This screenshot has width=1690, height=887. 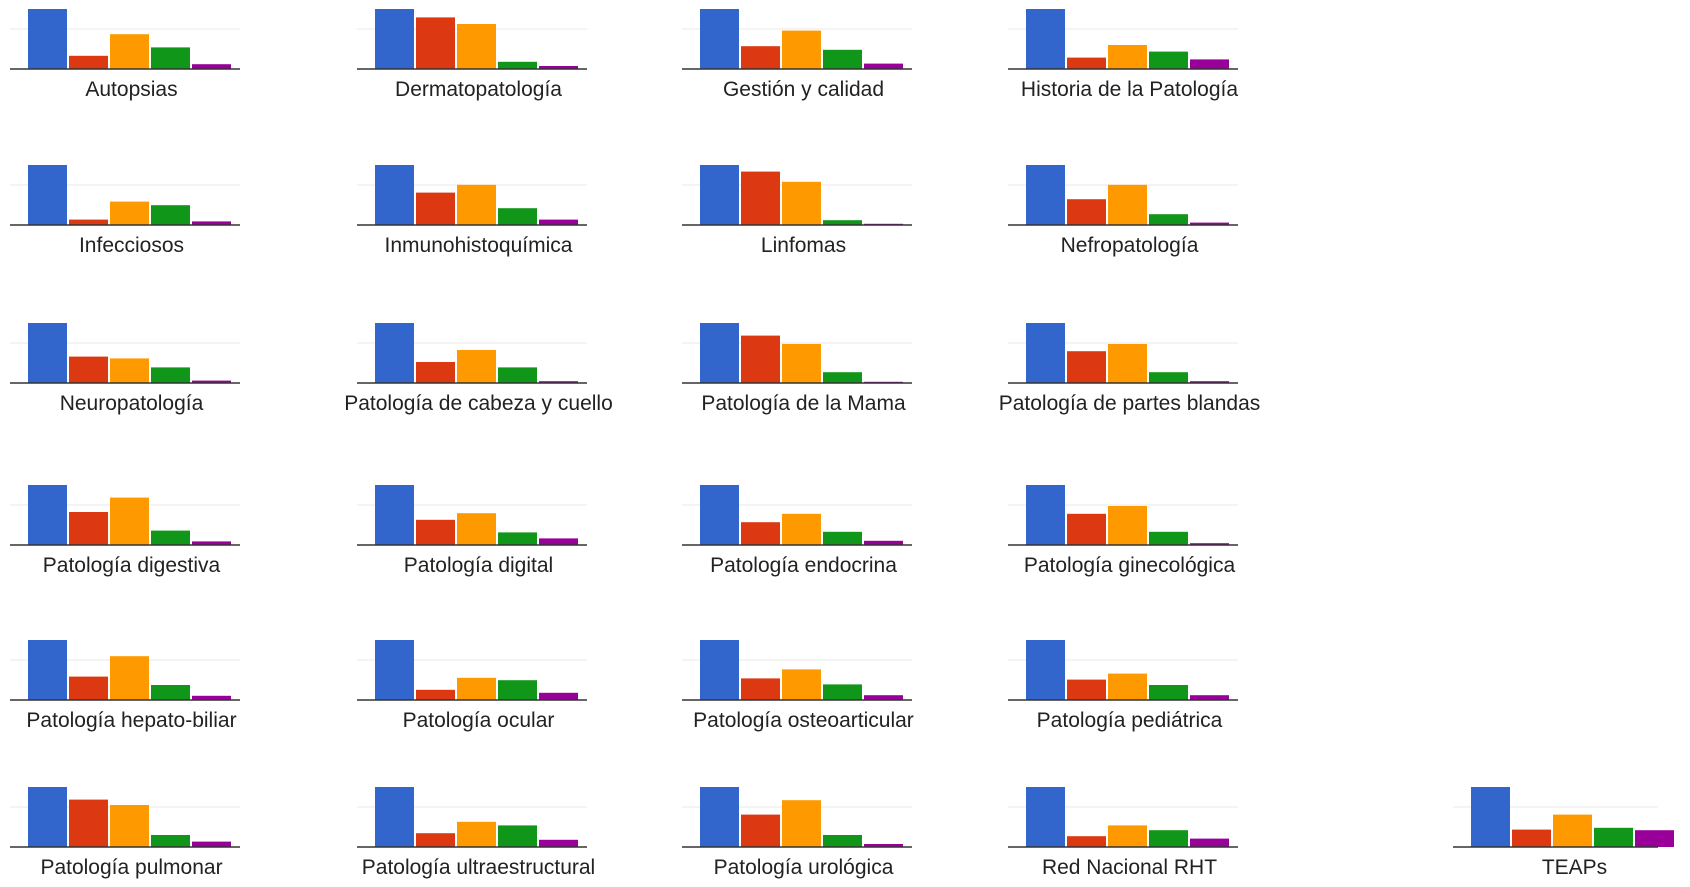 I want to click on category-label: Patología urológica, so click(x=804, y=867).